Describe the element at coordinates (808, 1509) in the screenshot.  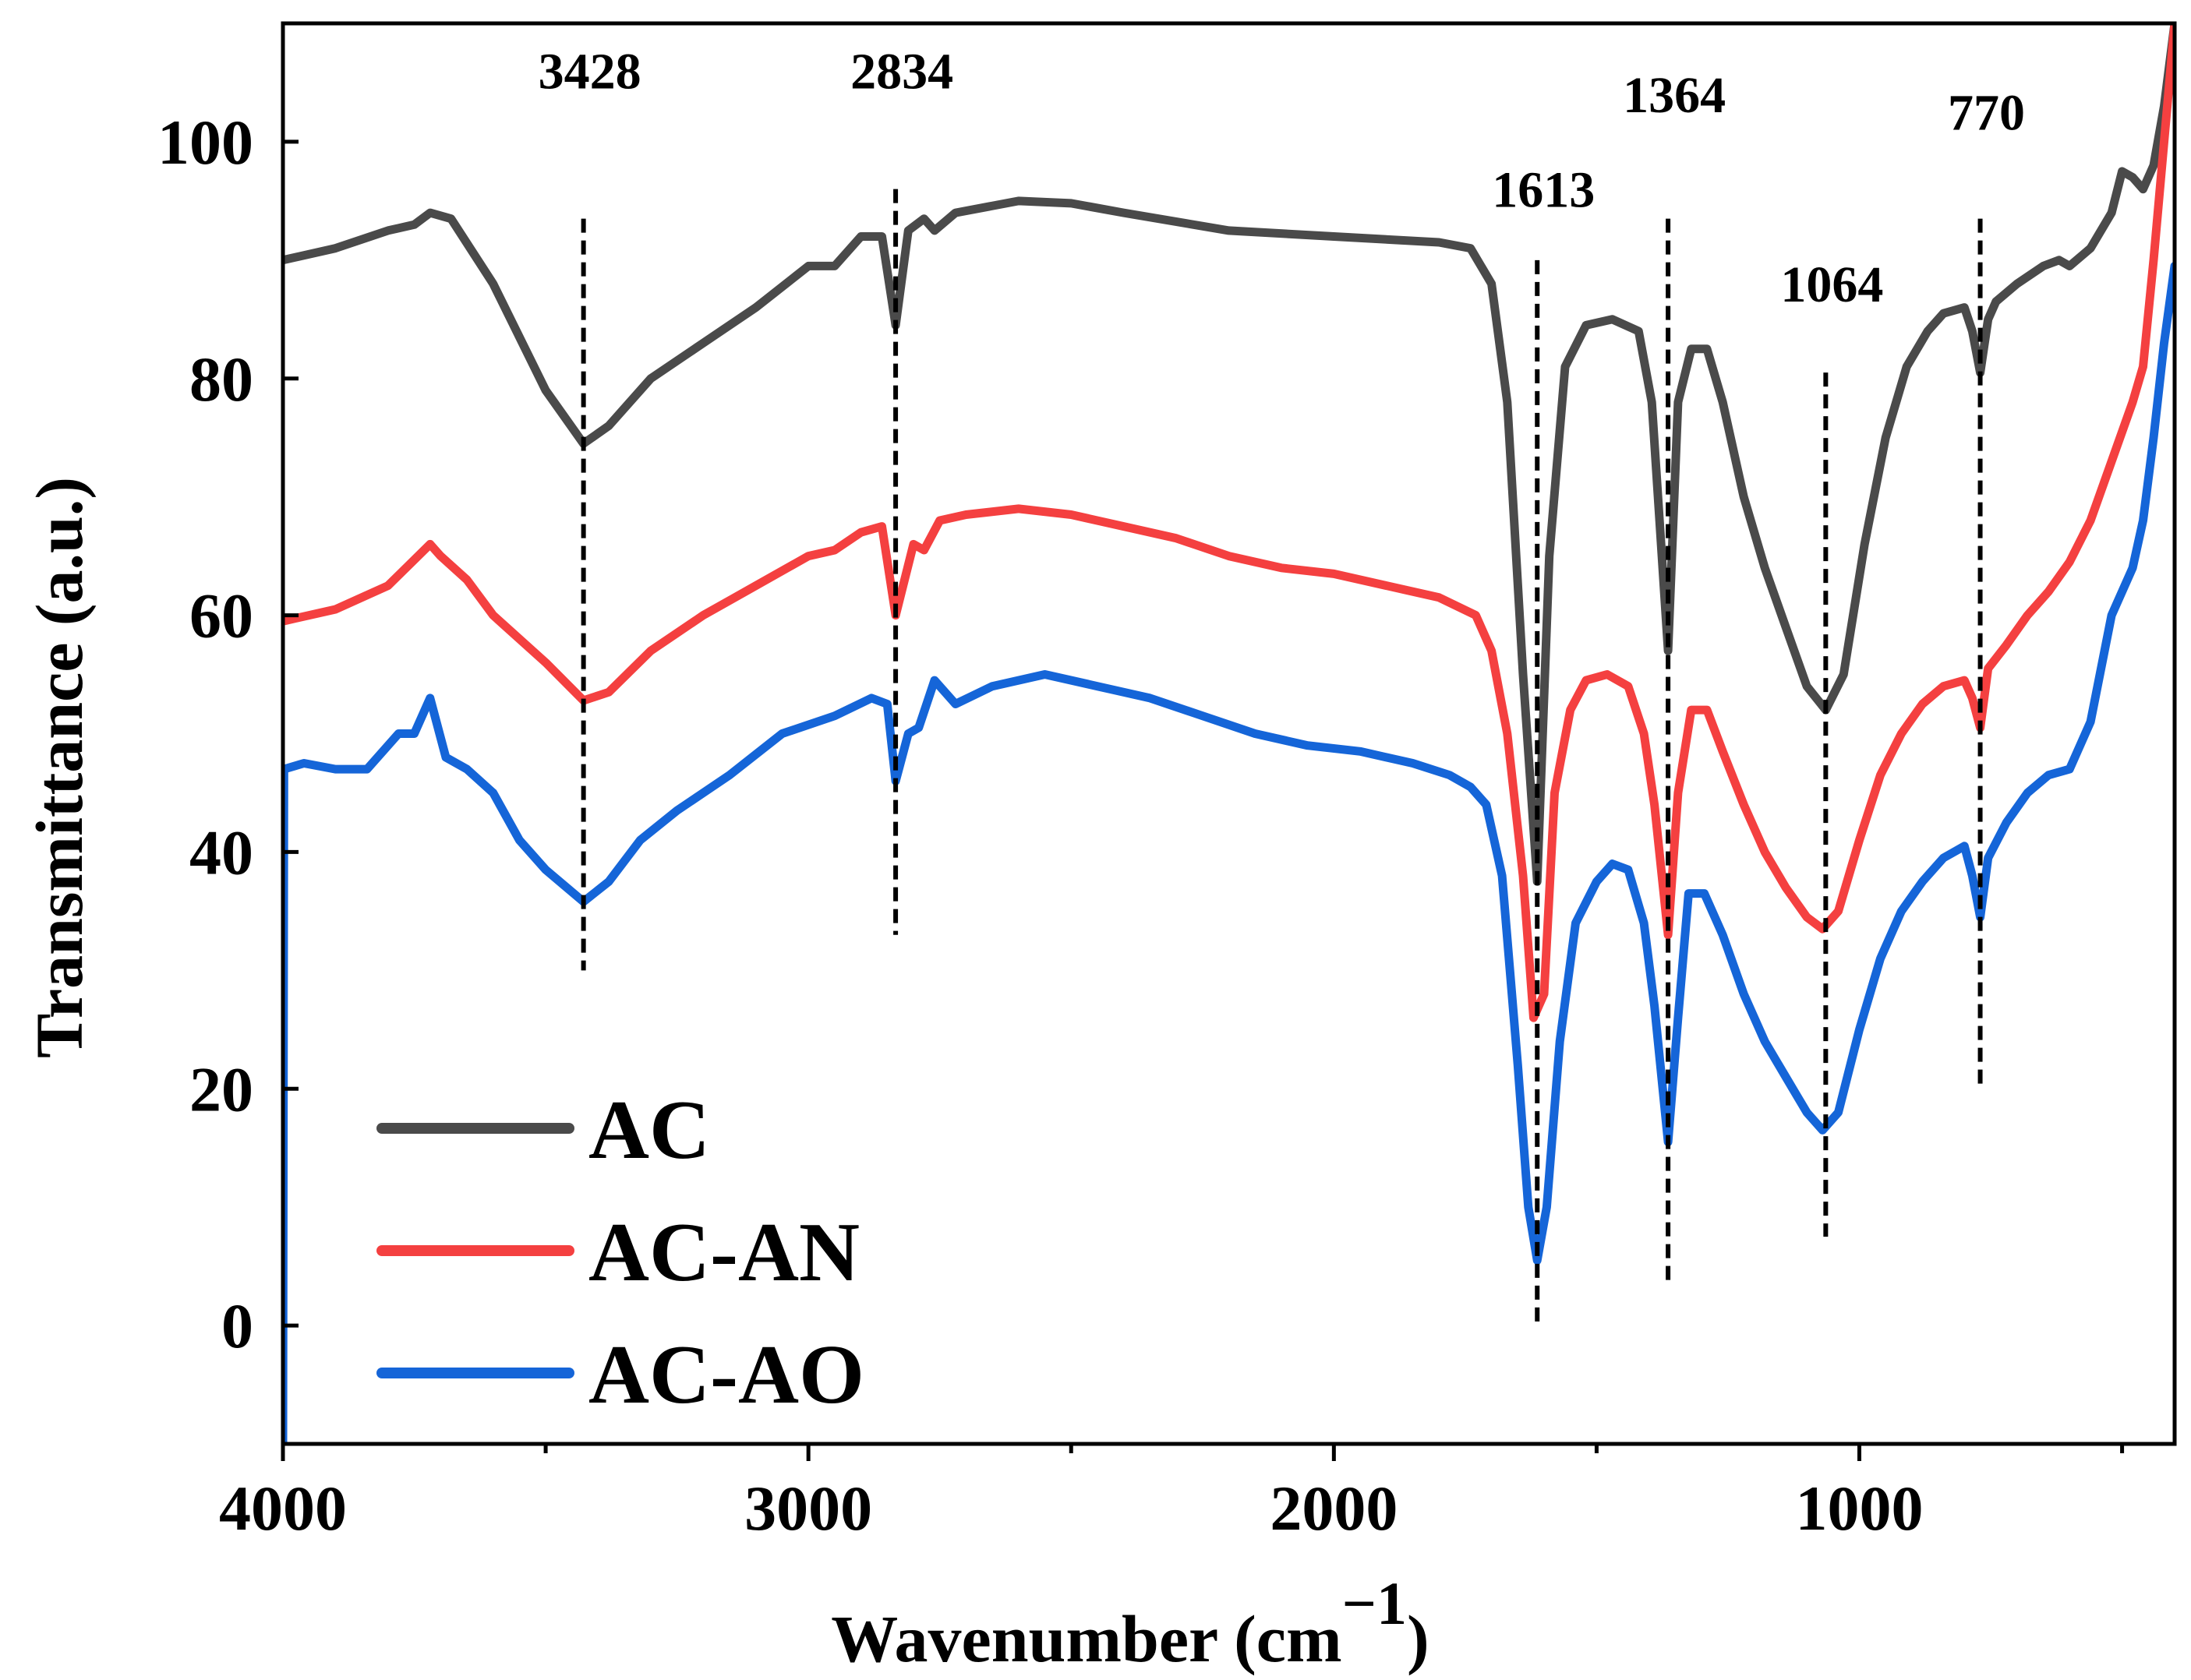
I see `x-tick-label: 3000` at that location.